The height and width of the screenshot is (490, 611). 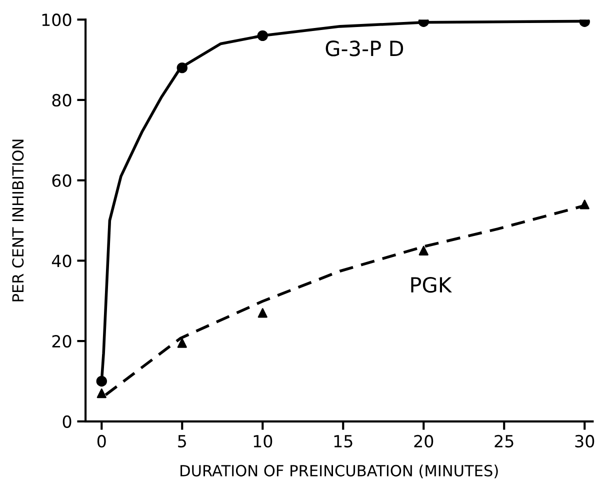 I want to click on x-axis-title: DURATION OF PREINCUBATION (MINUTES), so click(x=339, y=471).